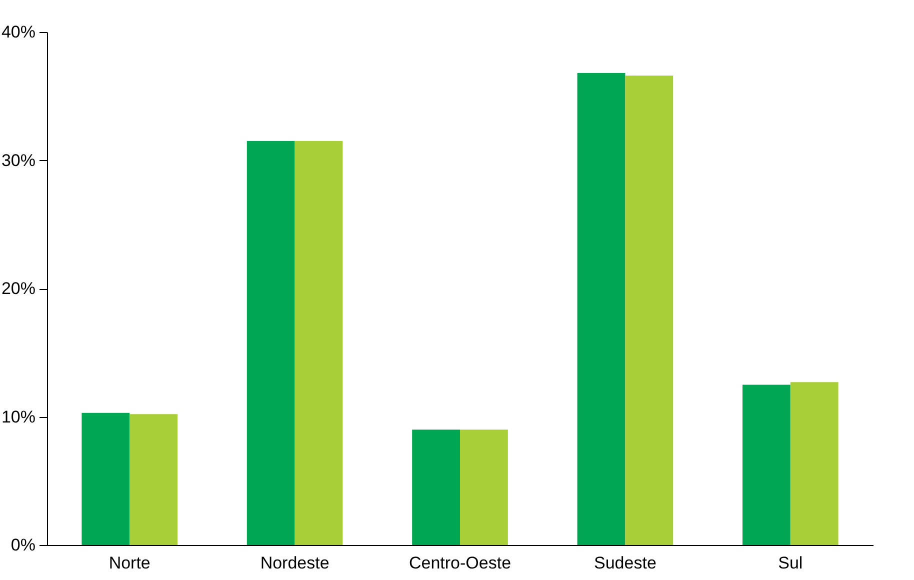 This screenshot has width=914, height=580. What do you see at coordinates (460, 563) in the screenshot?
I see `x-tick-label: Centro-Oeste` at bounding box center [460, 563].